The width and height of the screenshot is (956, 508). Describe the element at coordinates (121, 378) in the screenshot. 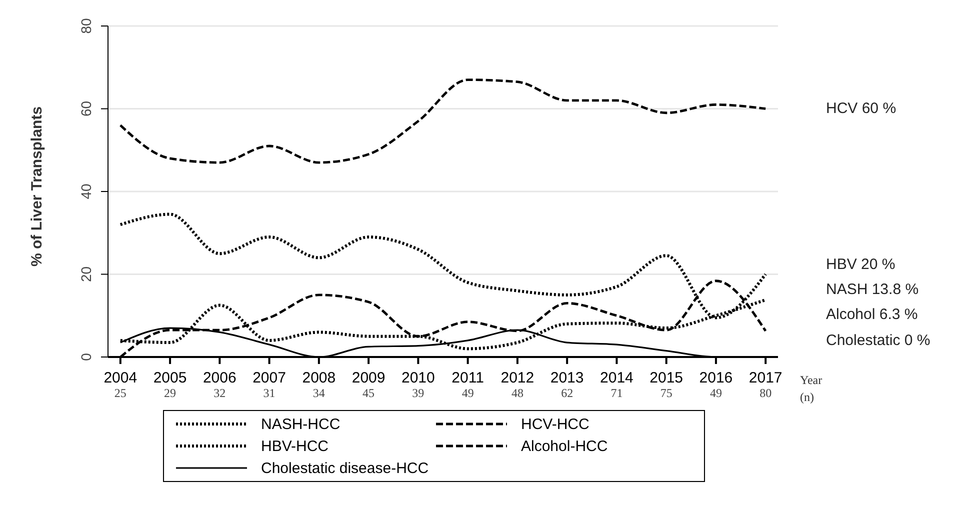

I see `x-tick-label: 2004` at that location.